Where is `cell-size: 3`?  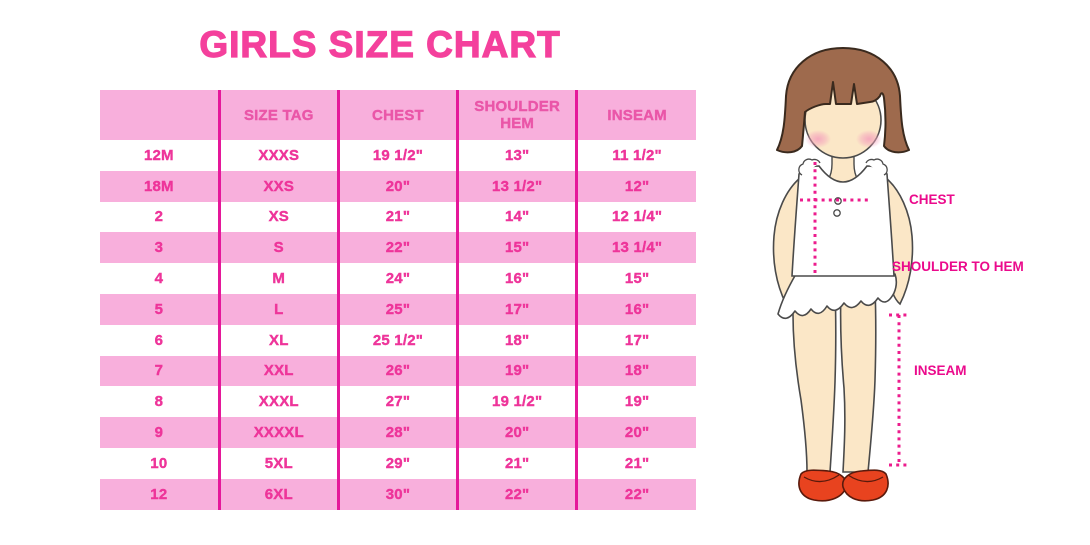
cell-size: 3 is located at coordinates (160, 248).